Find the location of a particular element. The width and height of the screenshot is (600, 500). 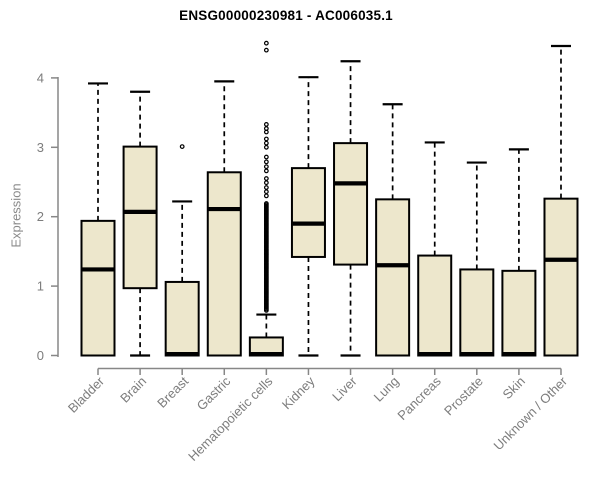

x-category-label: Bladder is located at coordinates (86, 394).